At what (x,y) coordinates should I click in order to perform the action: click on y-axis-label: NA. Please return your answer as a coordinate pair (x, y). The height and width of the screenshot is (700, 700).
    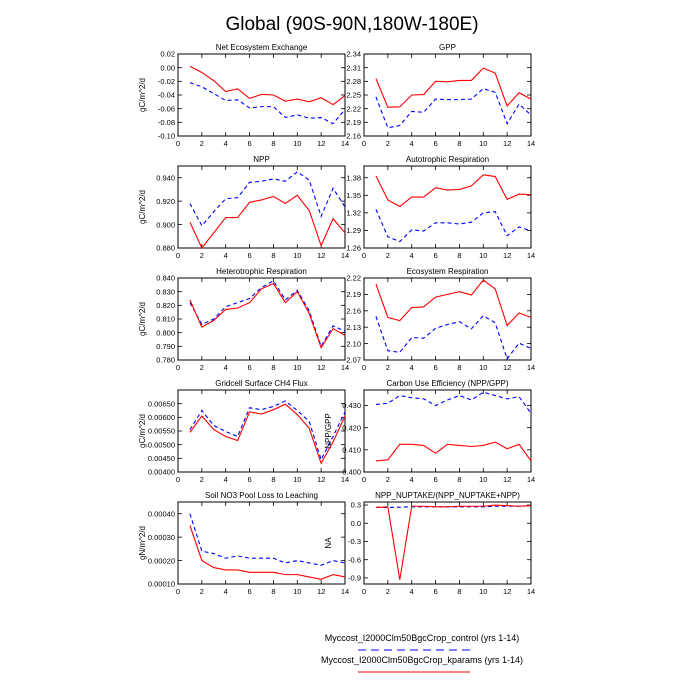
    Looking at the image, I should click on (328, 543).